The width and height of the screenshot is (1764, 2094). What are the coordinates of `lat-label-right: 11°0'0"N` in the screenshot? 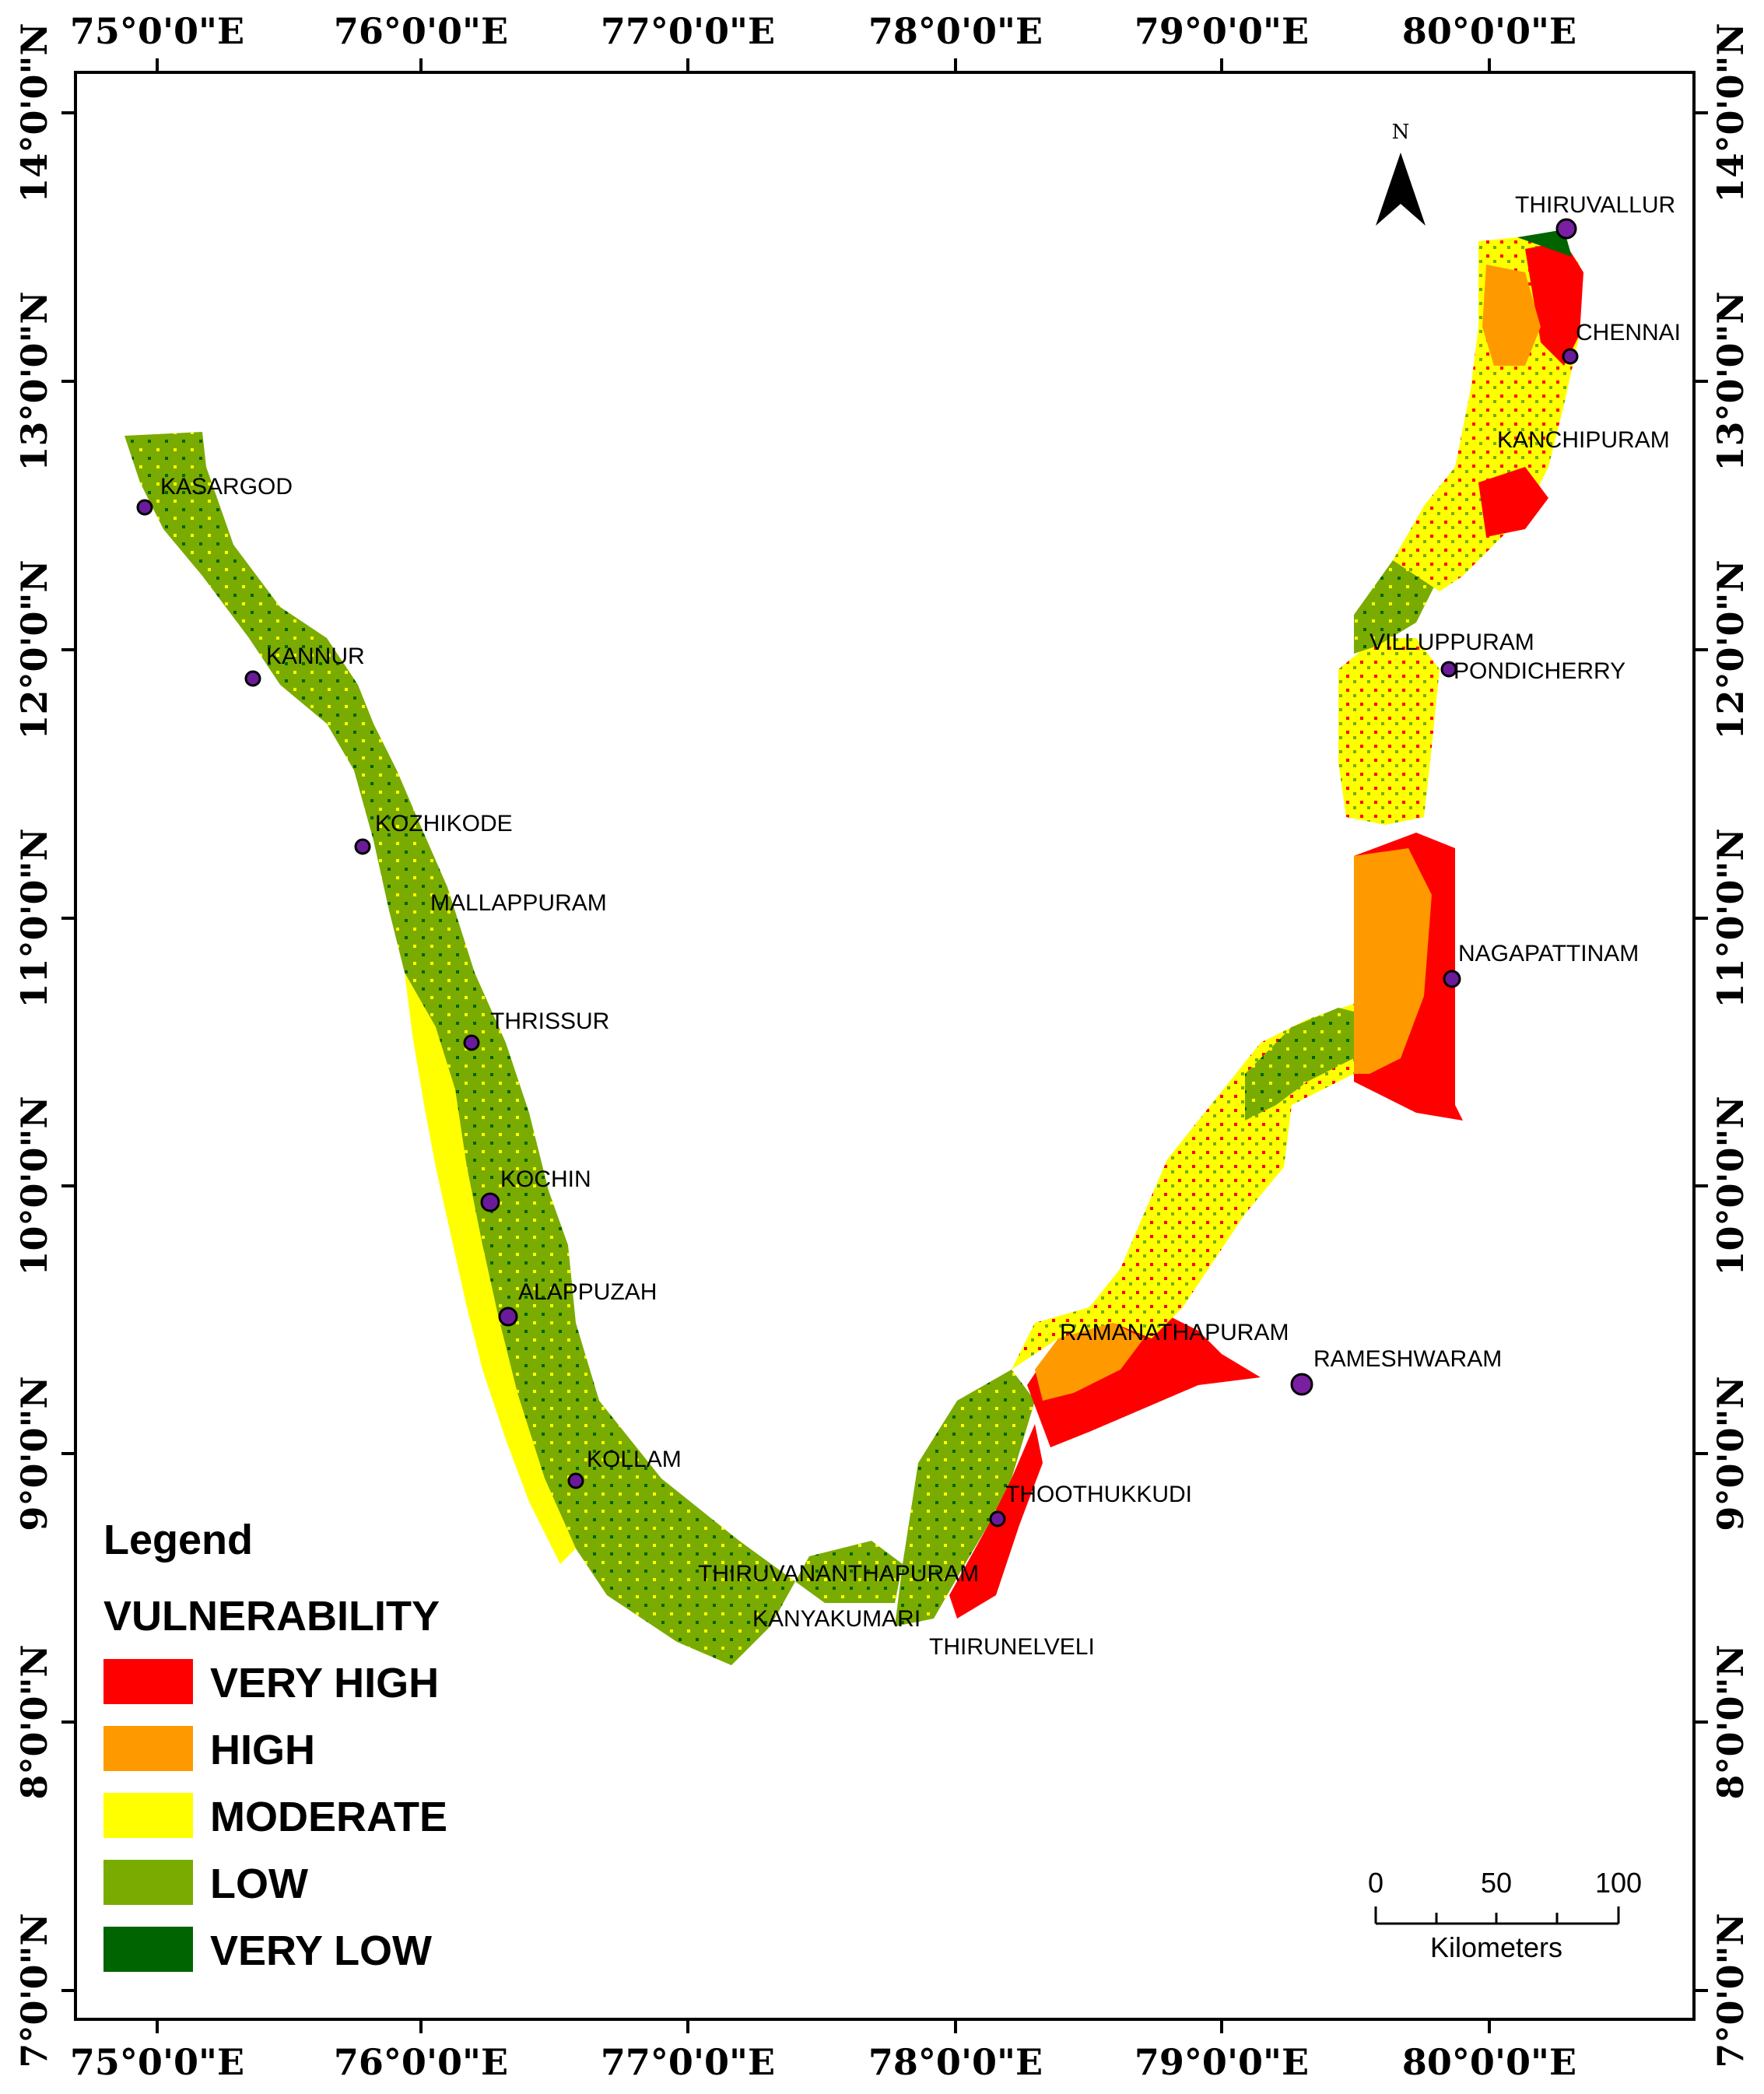 It's located at (1731, 918).